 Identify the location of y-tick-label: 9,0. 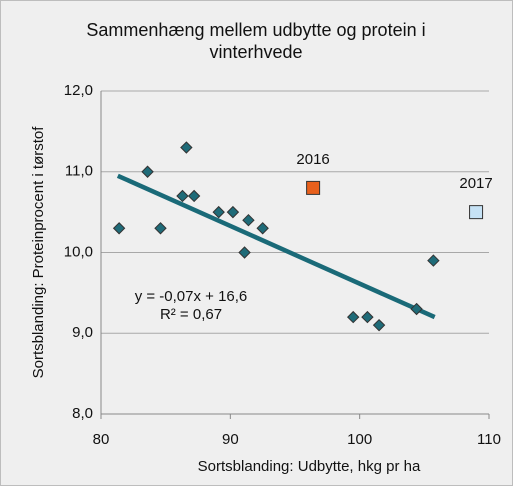
(82, 332).